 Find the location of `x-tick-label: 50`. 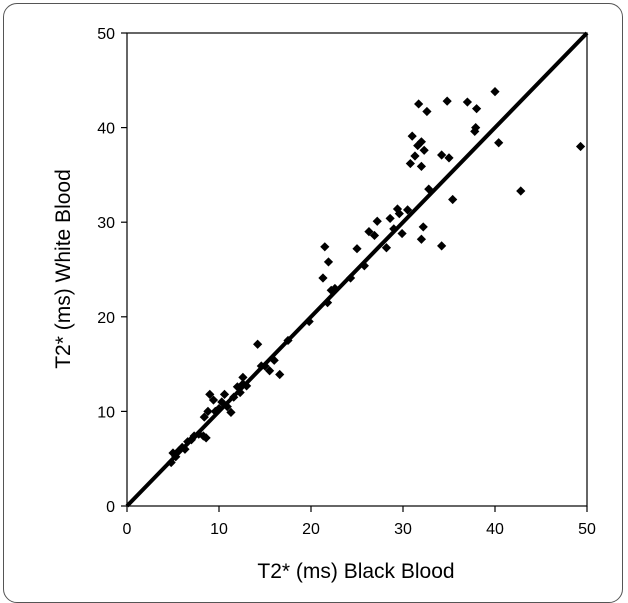

x-tick-label: 50 is located at coordinates (587, 529).